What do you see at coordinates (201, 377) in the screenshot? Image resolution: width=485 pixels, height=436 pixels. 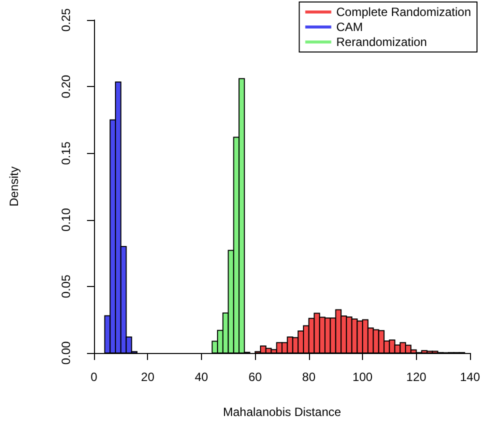 I see `x-tick-label: 40` at bounding box center [201, 377].